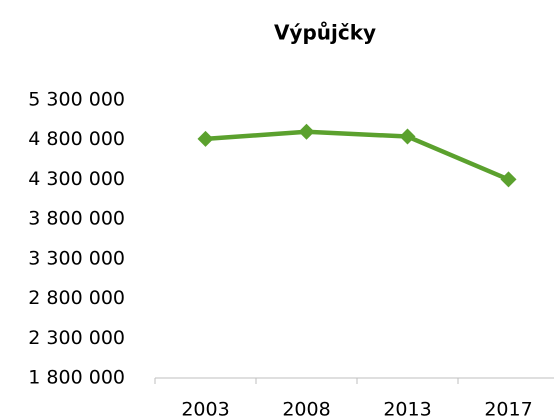 The image size is (554, 419). Describe the element at coordinates (407, 409) in the screenshot. I see `x-tick-label: 2013` at that location.